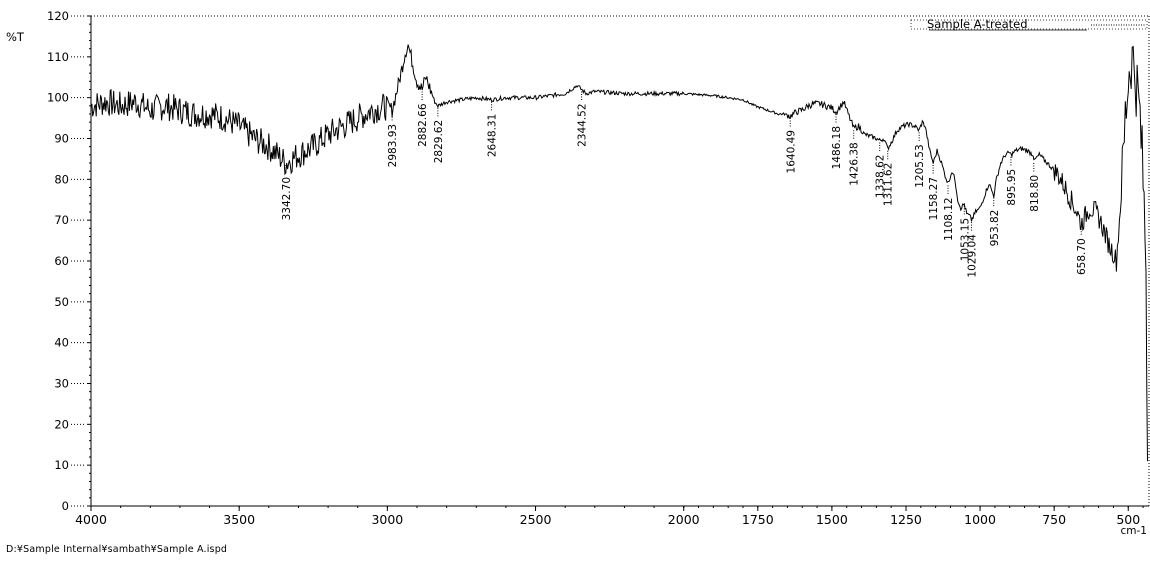 The image size is (1150, 565). What do you see at coordinates (91, 519) in the screenshot?
I see `x-tick-label: 4000` at bounding box center [91, 519].